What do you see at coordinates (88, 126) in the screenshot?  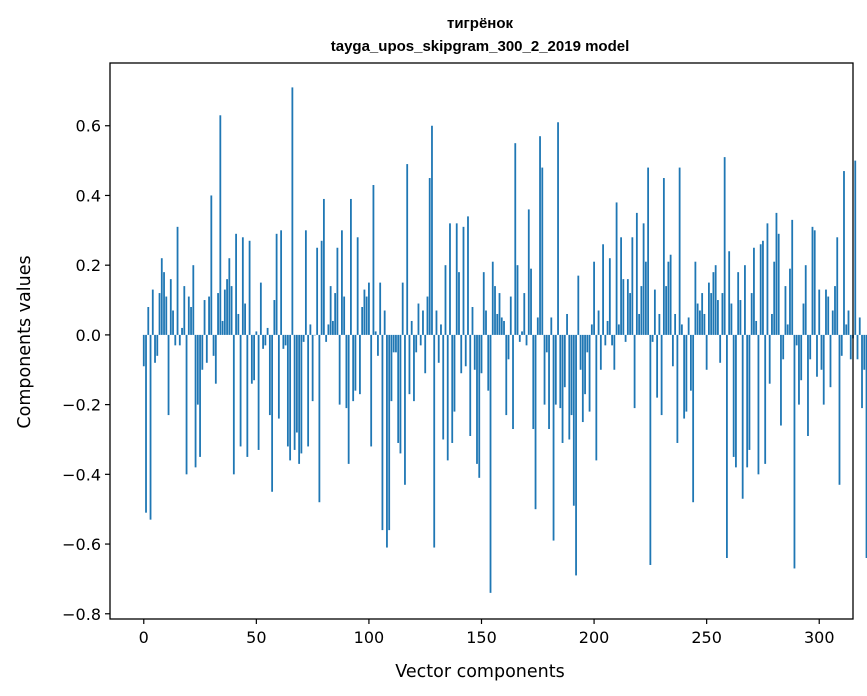 I see `y-tick-label: 0.6` at bounding box center [88, 126].